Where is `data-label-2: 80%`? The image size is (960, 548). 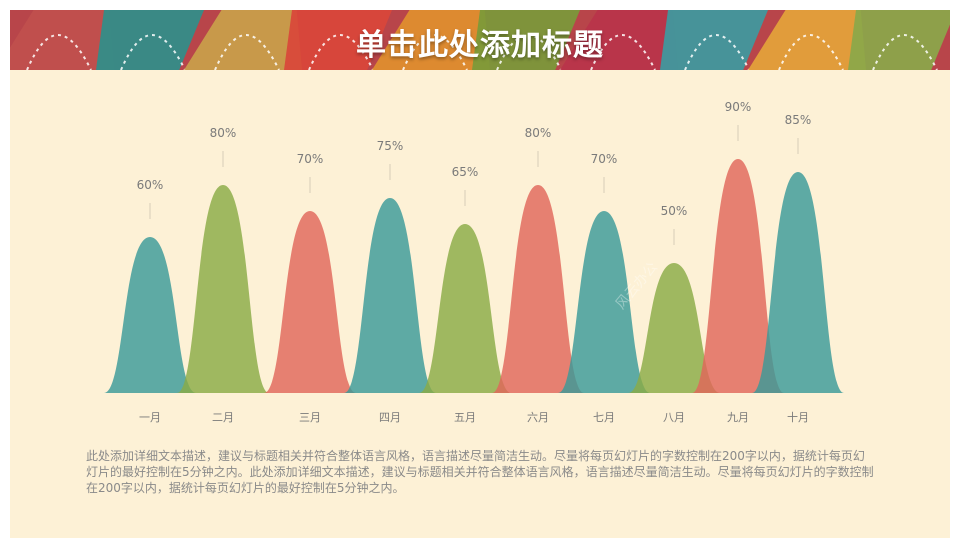
data-label-2: 80% is located at coordinates (223, 133).